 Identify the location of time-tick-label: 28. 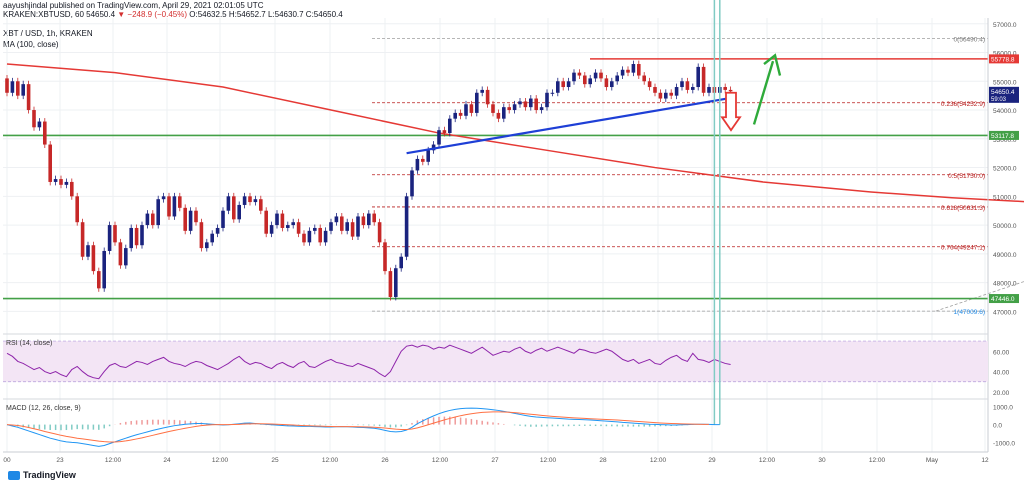
(603, 460).